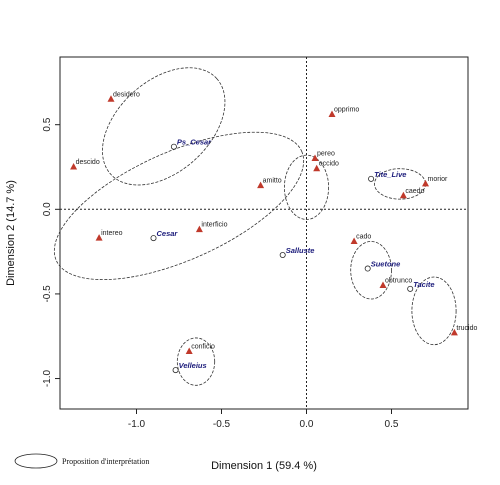 The width and height of the screenshot is (500, 485). What do you see at coordinates (88, 162) in the screenshot?
I see `verb-label-descido: descido` at bounding box center [88, 162].